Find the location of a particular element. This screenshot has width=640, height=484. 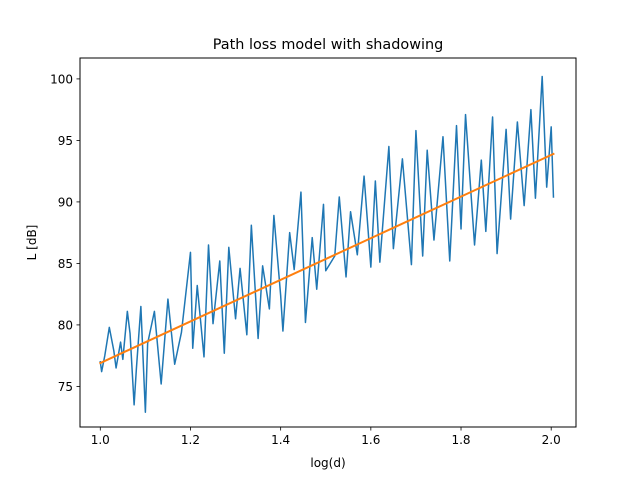

x-tick-label: 1.0 is located at coordinates (100, 440).